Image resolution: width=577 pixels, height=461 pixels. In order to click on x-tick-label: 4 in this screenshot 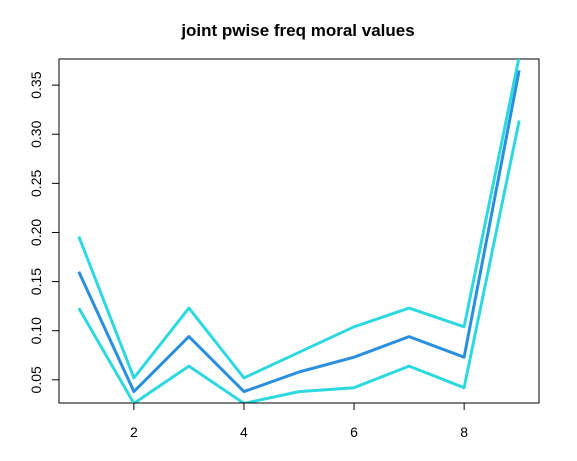, I will do `click(244, 432)`.